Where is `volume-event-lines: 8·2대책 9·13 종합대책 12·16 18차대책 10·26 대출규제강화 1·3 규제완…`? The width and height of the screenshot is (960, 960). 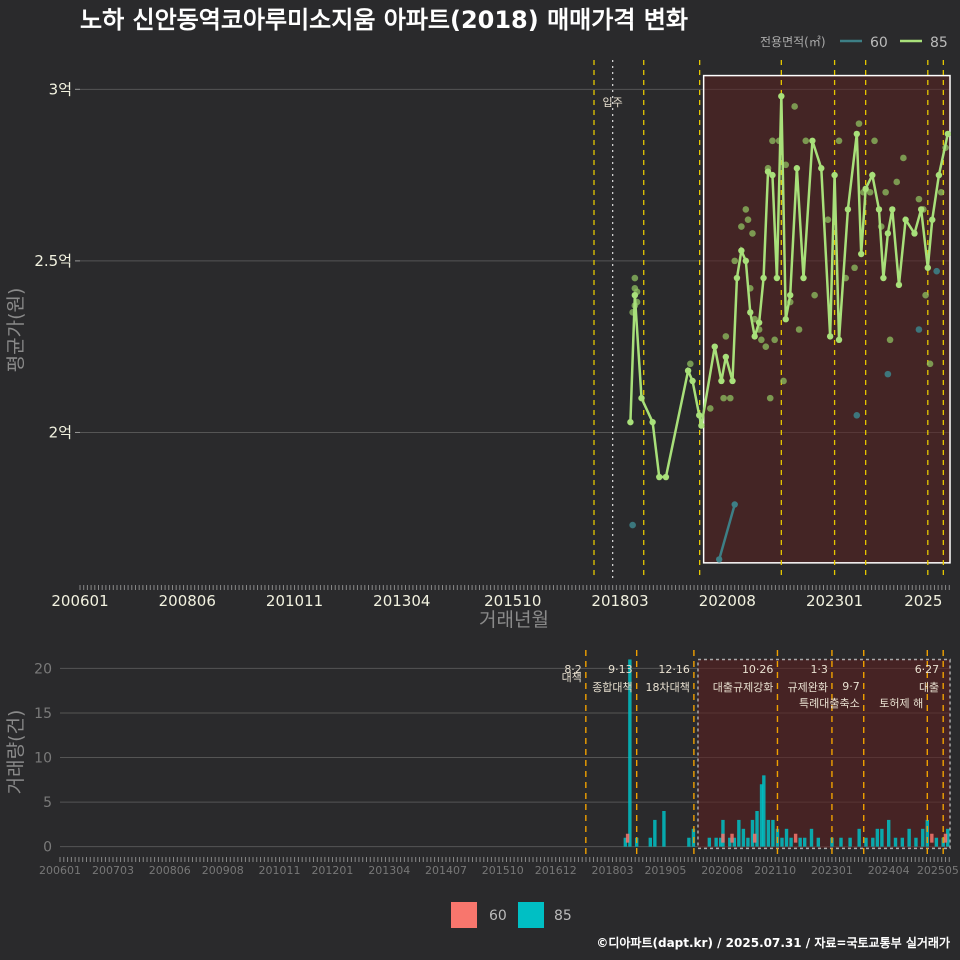
volume-event-lines: 8·2대책 9·13 종합대책 12·16 18차대책 10·26 대출규제강화 1·3 규제완… is located at coordinates (753, 753).